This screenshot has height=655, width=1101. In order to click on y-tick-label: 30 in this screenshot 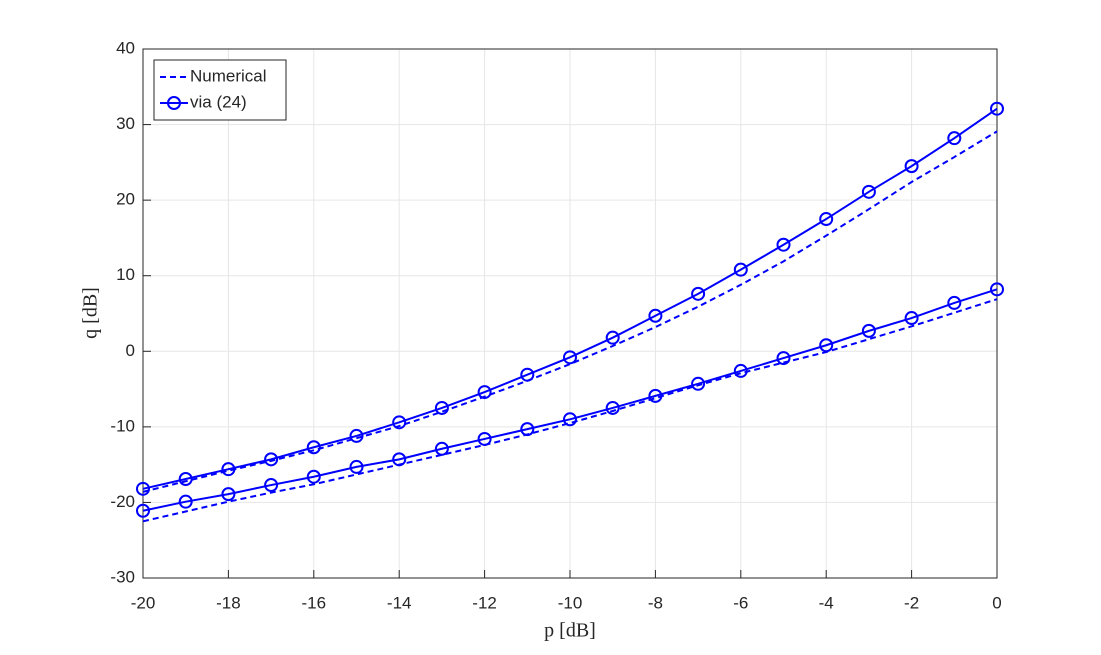, I will do `click(125, 123)`.